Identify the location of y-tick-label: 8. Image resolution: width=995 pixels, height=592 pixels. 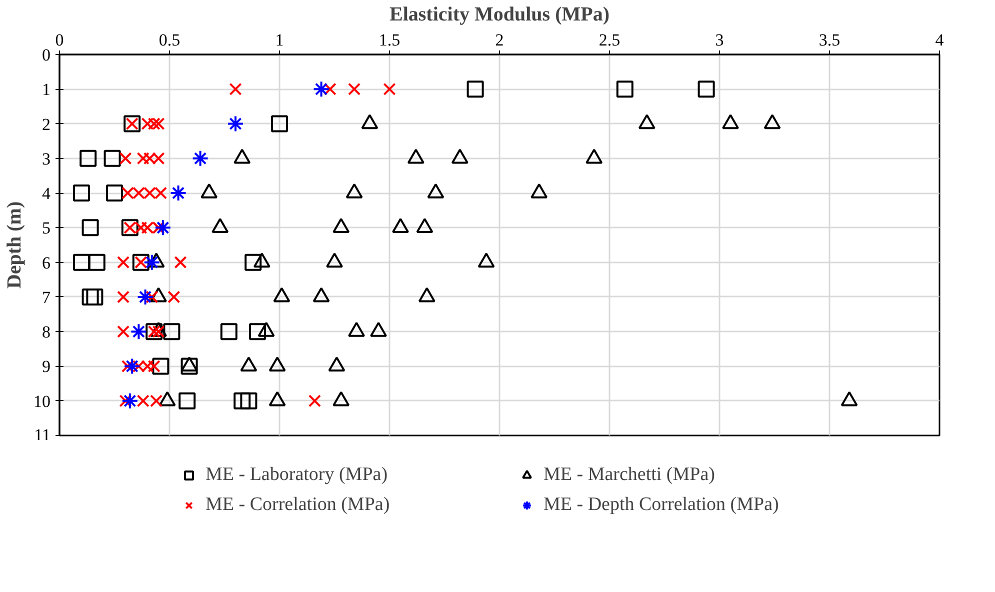
(46, 332).